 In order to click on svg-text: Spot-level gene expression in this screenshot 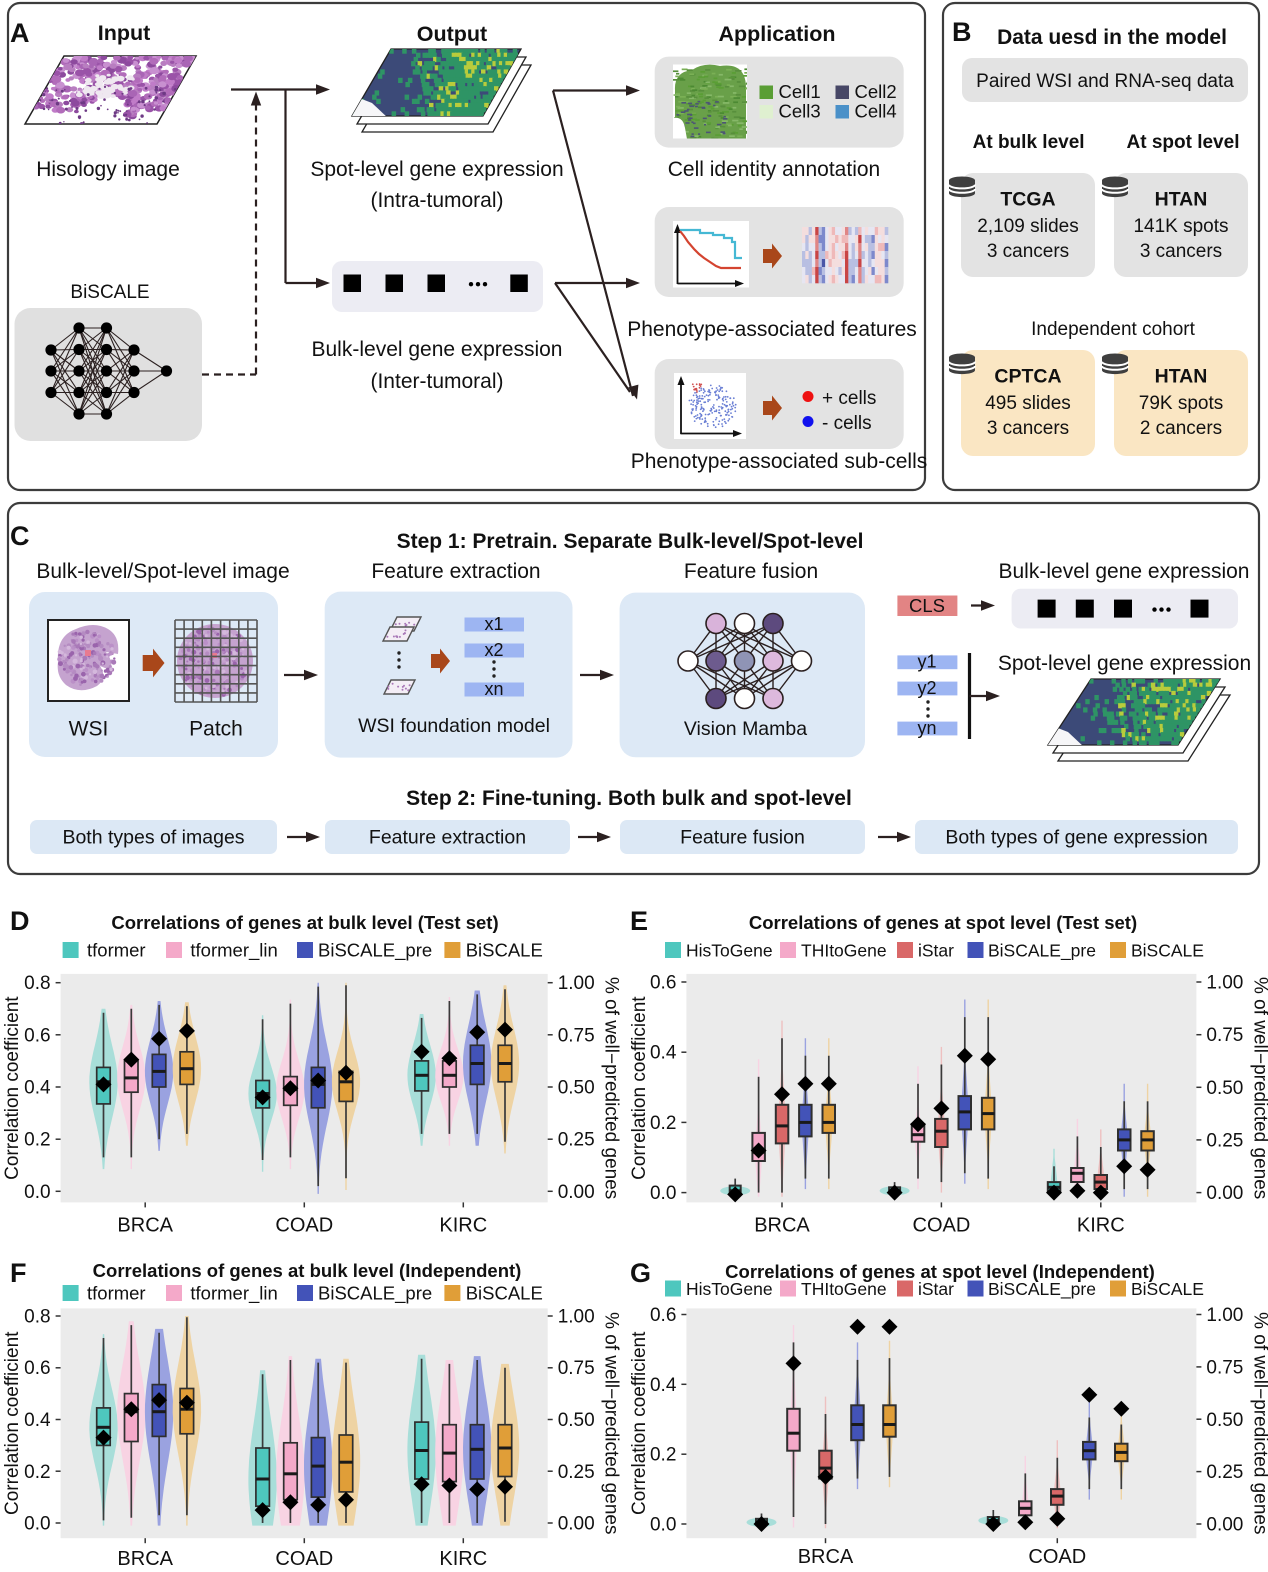, I will do `click(1124, 663)`.